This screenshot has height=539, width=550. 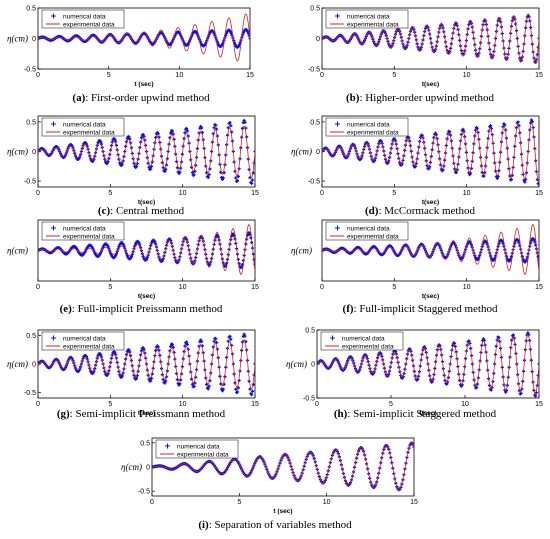 What do you see at coordinates (147, 211) in the screenshot?
I see `caption-text: : Central method` at bounding box center [147, 211].